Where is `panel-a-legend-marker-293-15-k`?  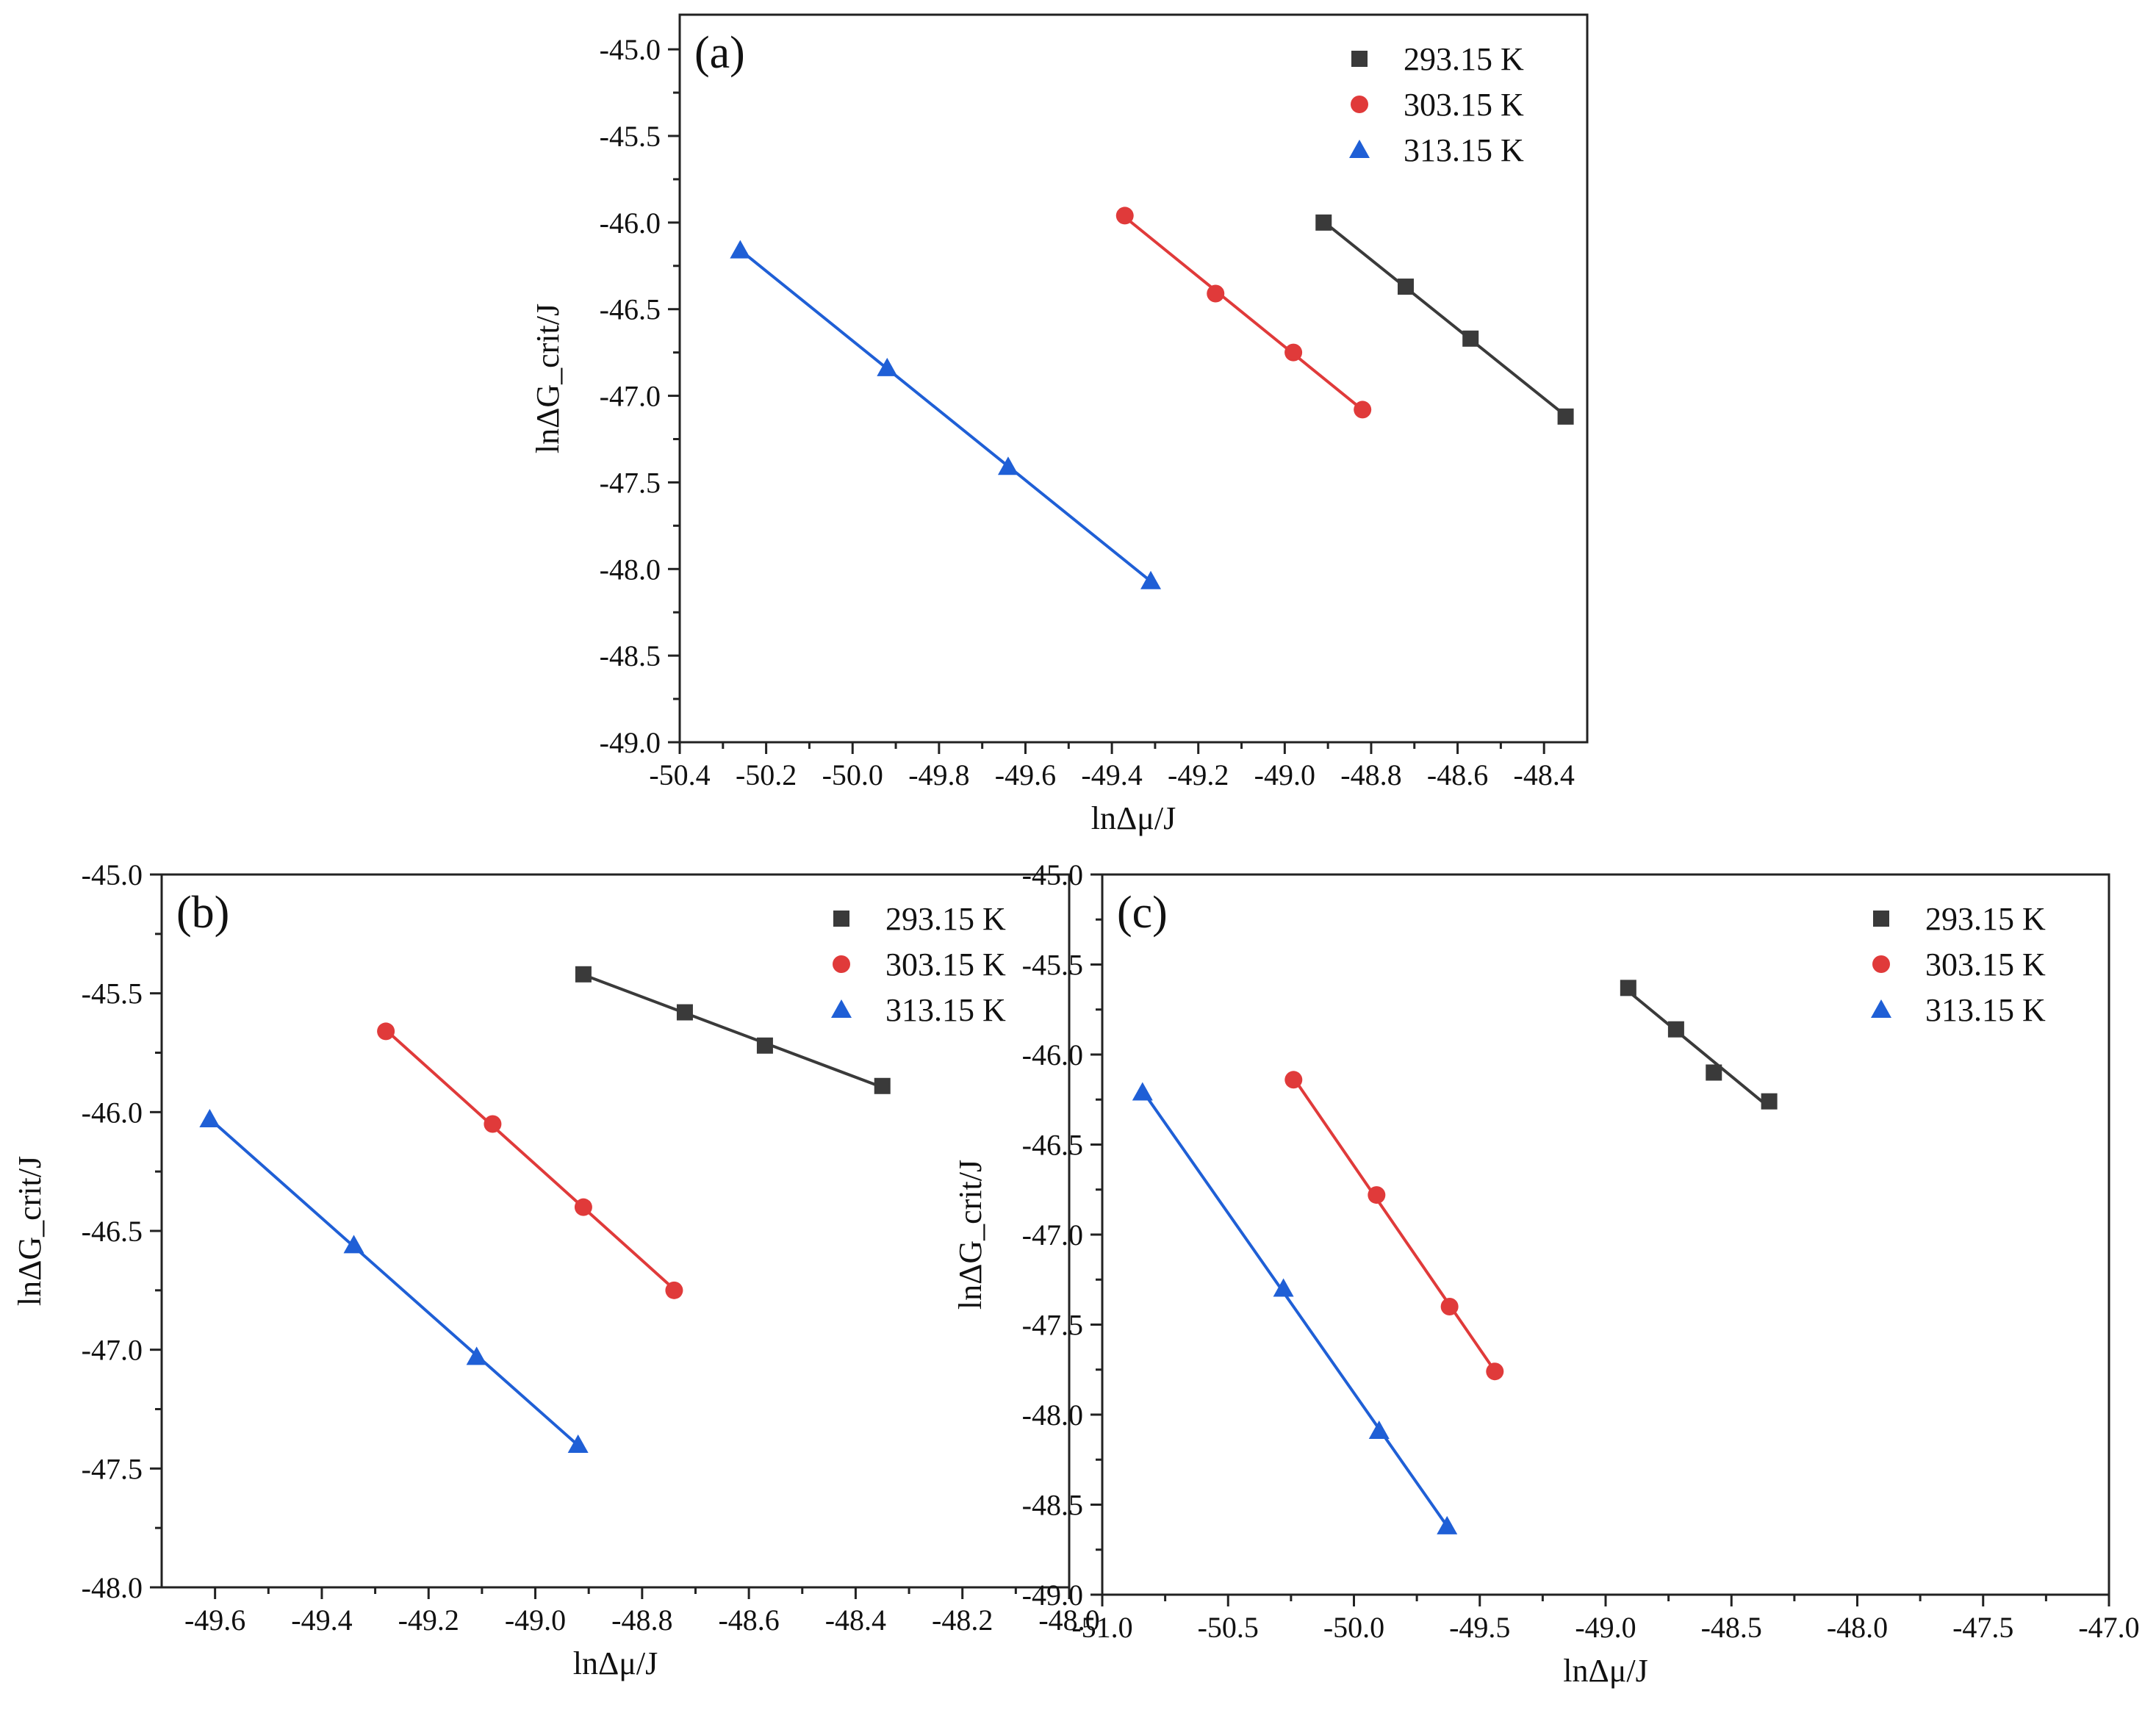 panel-a-legend-marker-293-15-k is located at coordinates (1359, 59).